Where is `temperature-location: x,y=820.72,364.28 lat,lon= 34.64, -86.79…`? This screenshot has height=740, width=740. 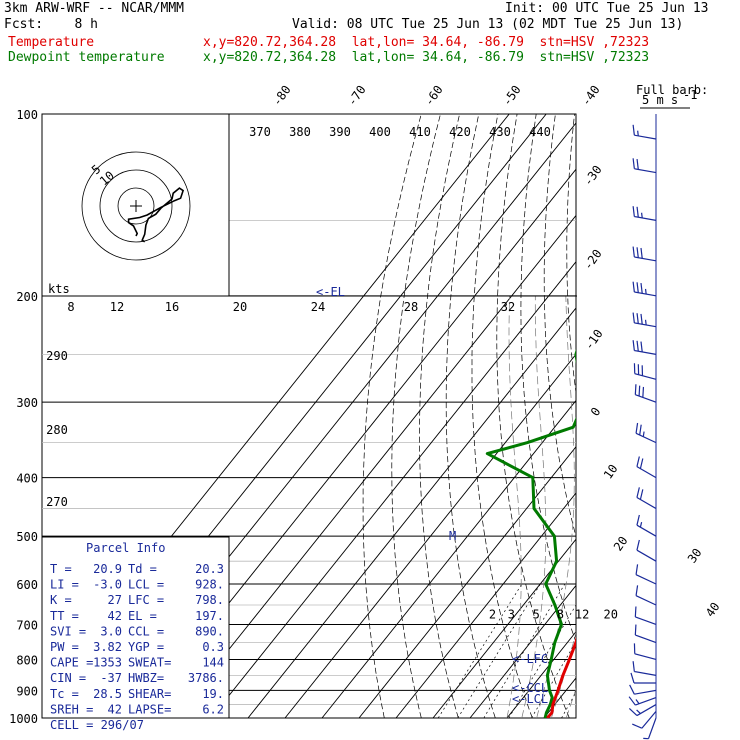 temperature-location: x,y=820.72,364.28 lat,lon= 34.64, -86.79… is located at coordinates (426, 42).